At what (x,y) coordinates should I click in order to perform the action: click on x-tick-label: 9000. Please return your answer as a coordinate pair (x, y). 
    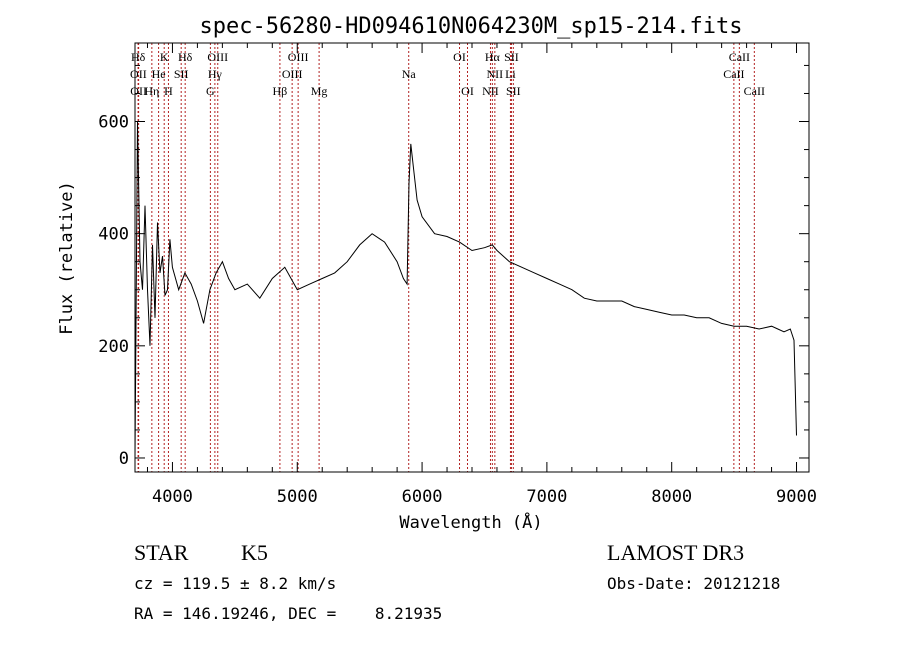
    Looking at the image, I should click on (796, 497).